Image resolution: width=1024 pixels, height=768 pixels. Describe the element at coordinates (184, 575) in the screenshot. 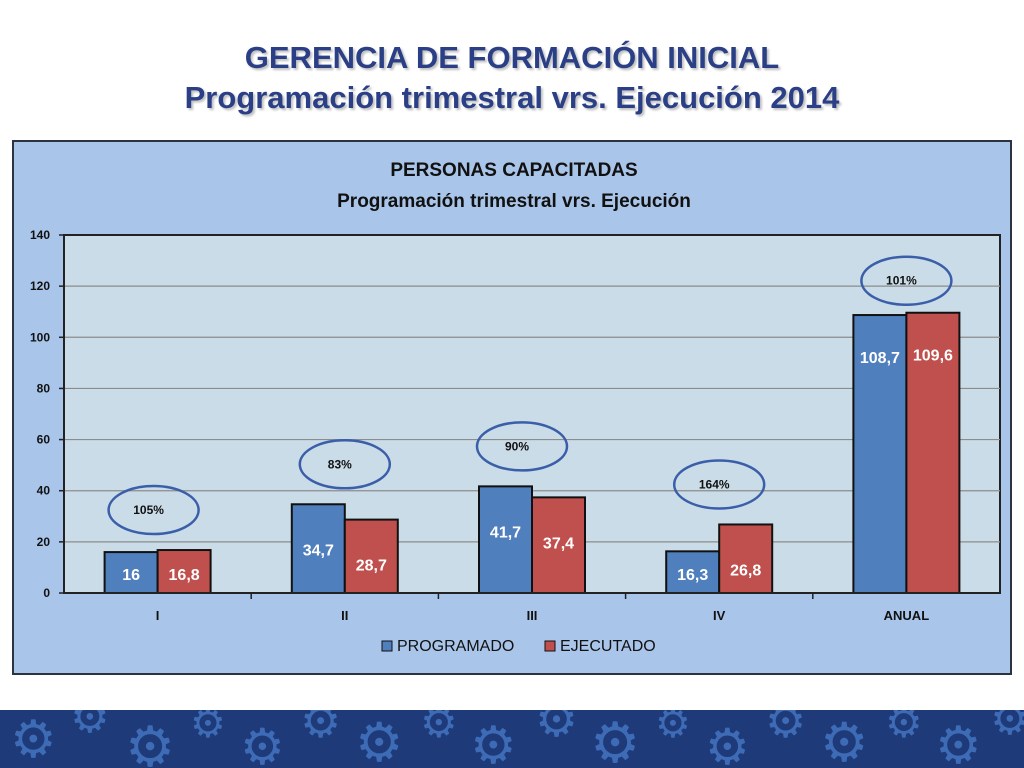

I see `data-label: 16,8` at that location.